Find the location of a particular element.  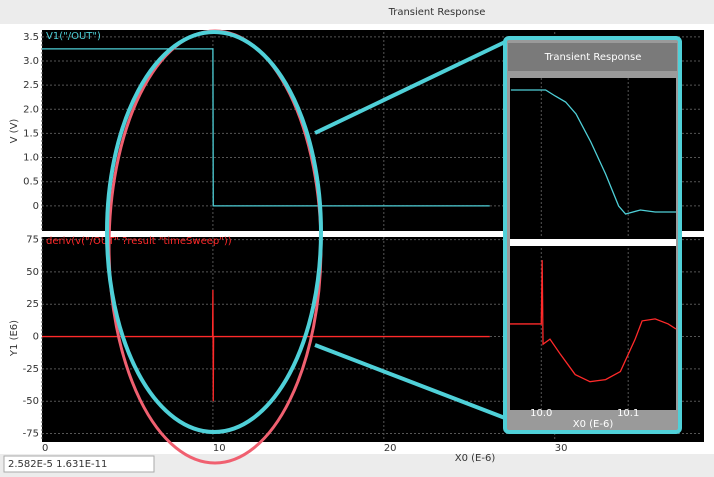

status-box is located at coordinates (79, 464).